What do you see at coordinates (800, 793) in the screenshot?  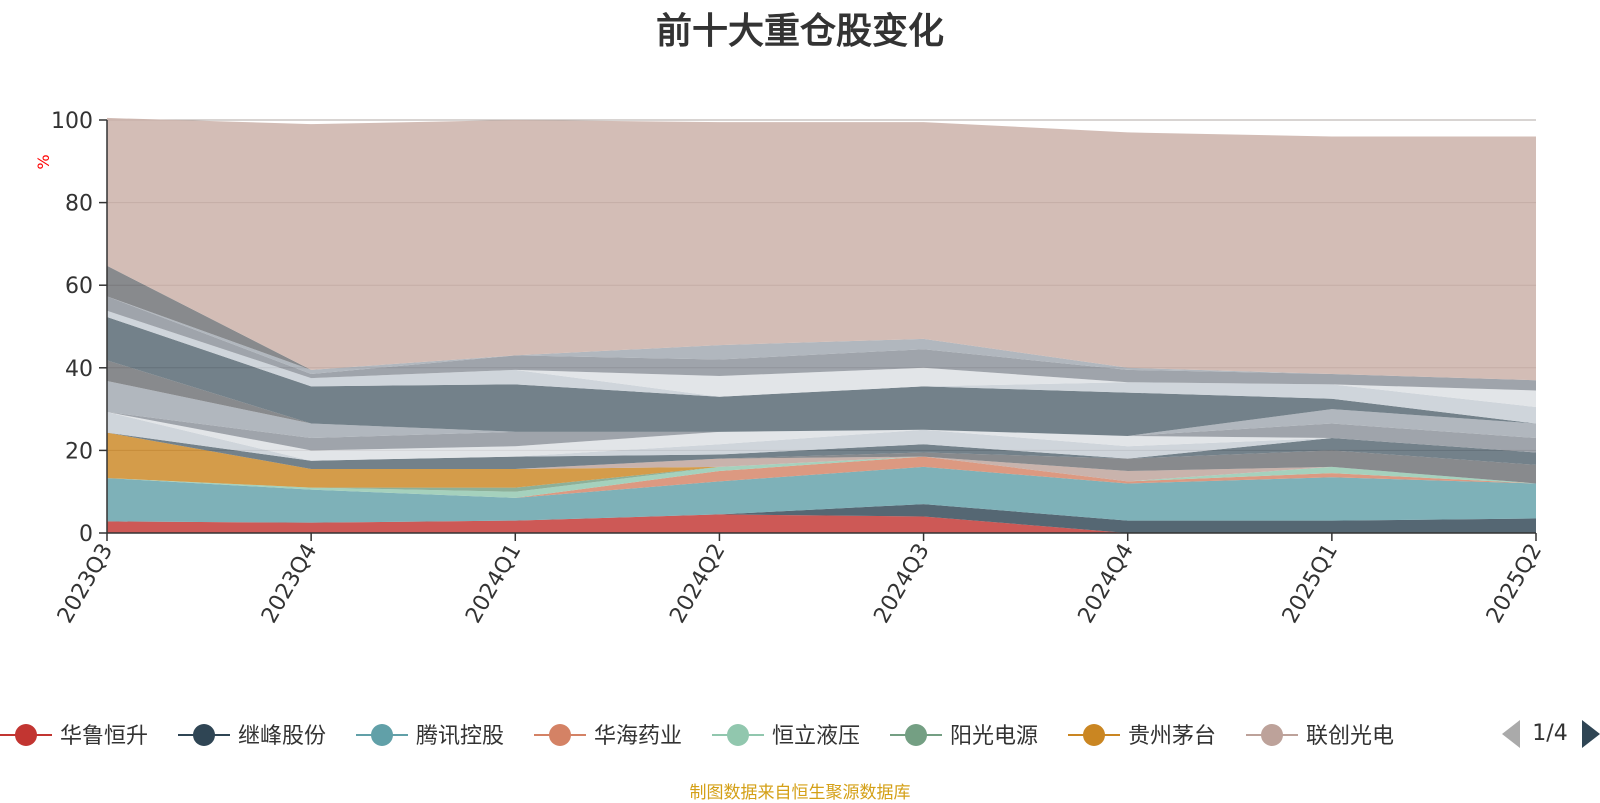 I see `source-note: 制图数据来自恒生聚源数据库` at bounding box center [800, 793].